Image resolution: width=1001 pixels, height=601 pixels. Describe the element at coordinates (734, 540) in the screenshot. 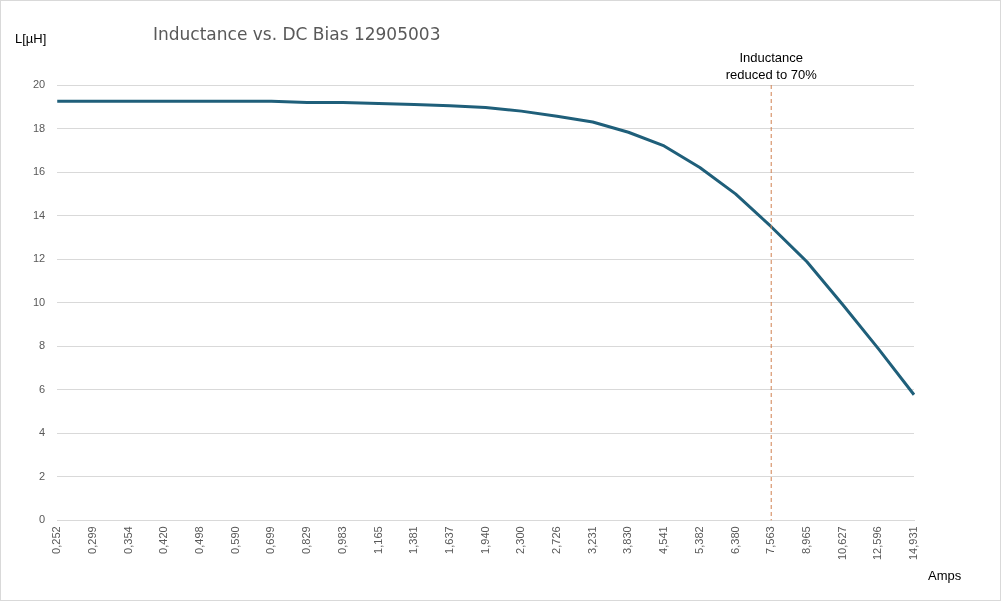

I see `x-tick-label: 6,380` at that location.